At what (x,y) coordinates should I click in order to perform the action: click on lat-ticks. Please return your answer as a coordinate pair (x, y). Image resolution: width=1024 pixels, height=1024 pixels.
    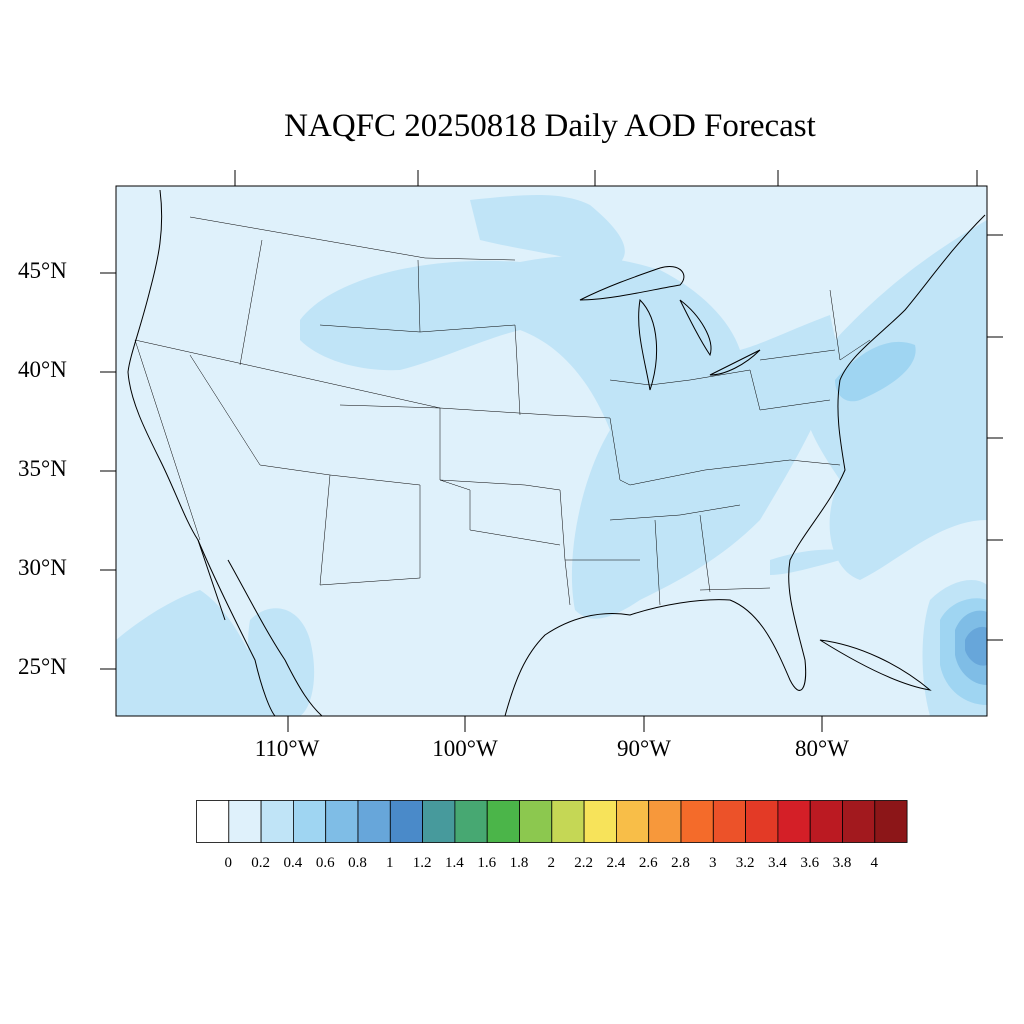
    Looking at the image, I should click on (108, 471).